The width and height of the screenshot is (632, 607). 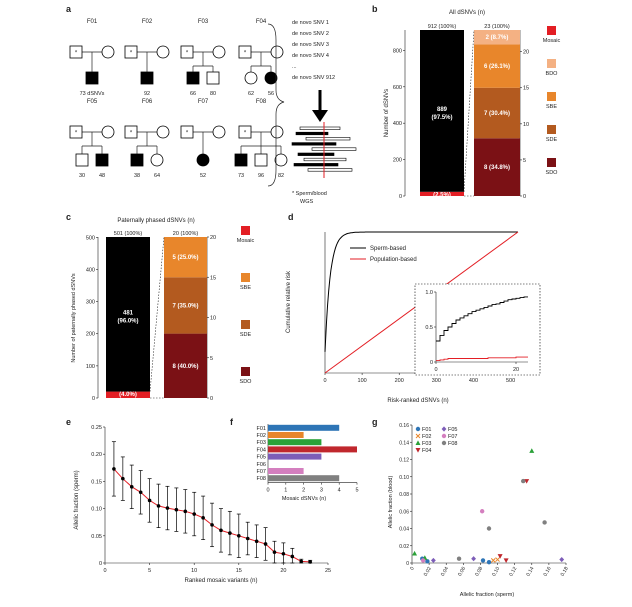 What do you see at coordinates (310, 56) in the screenshot?
I see `snv-list-item: de novo SNV 4` at bounding box center [310, 56].